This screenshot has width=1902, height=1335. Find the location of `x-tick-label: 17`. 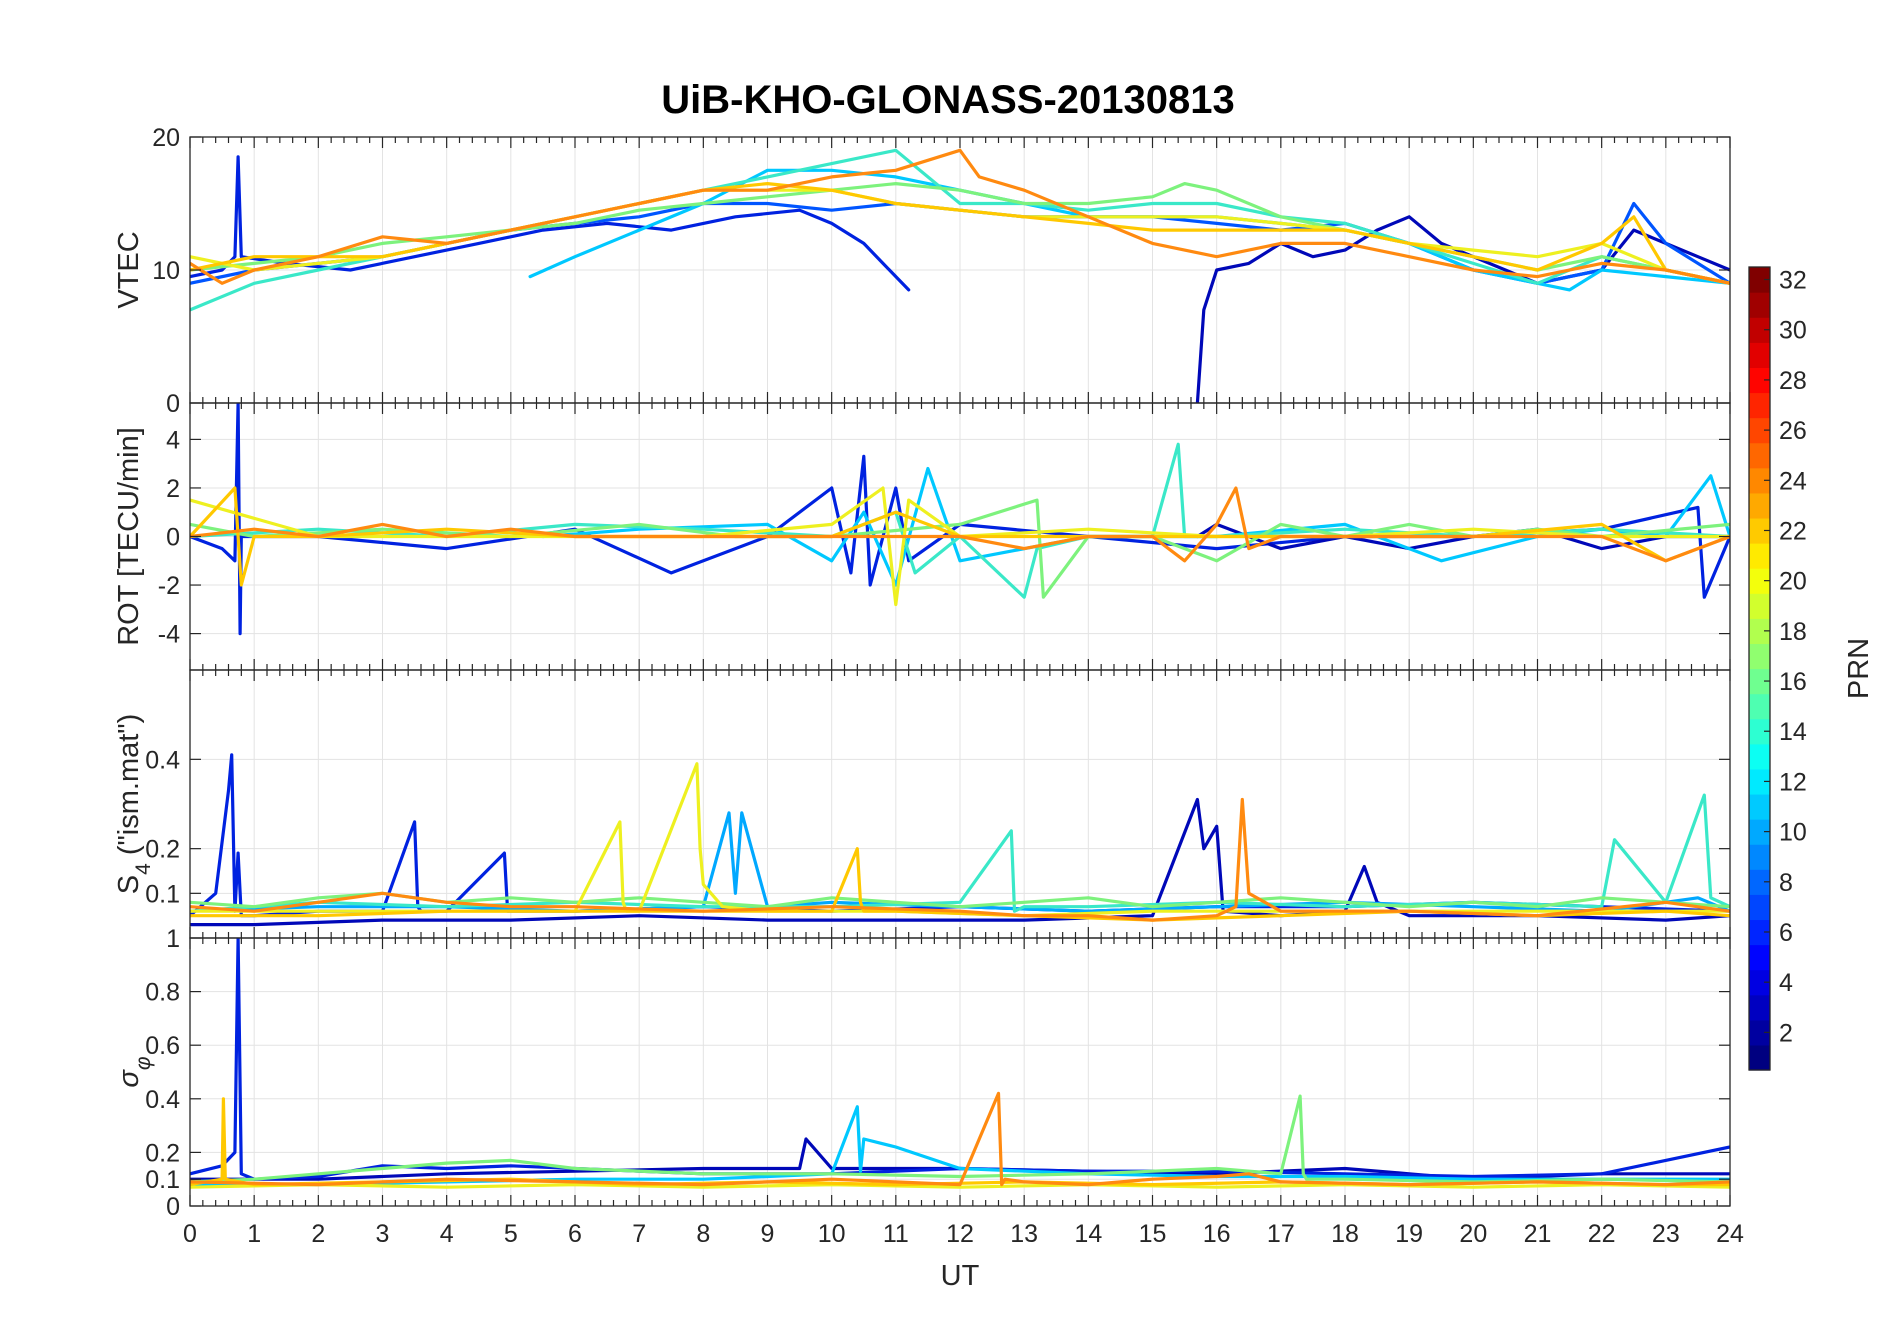

x-tick-label: 17 is located at coordinates (1281, 1234).